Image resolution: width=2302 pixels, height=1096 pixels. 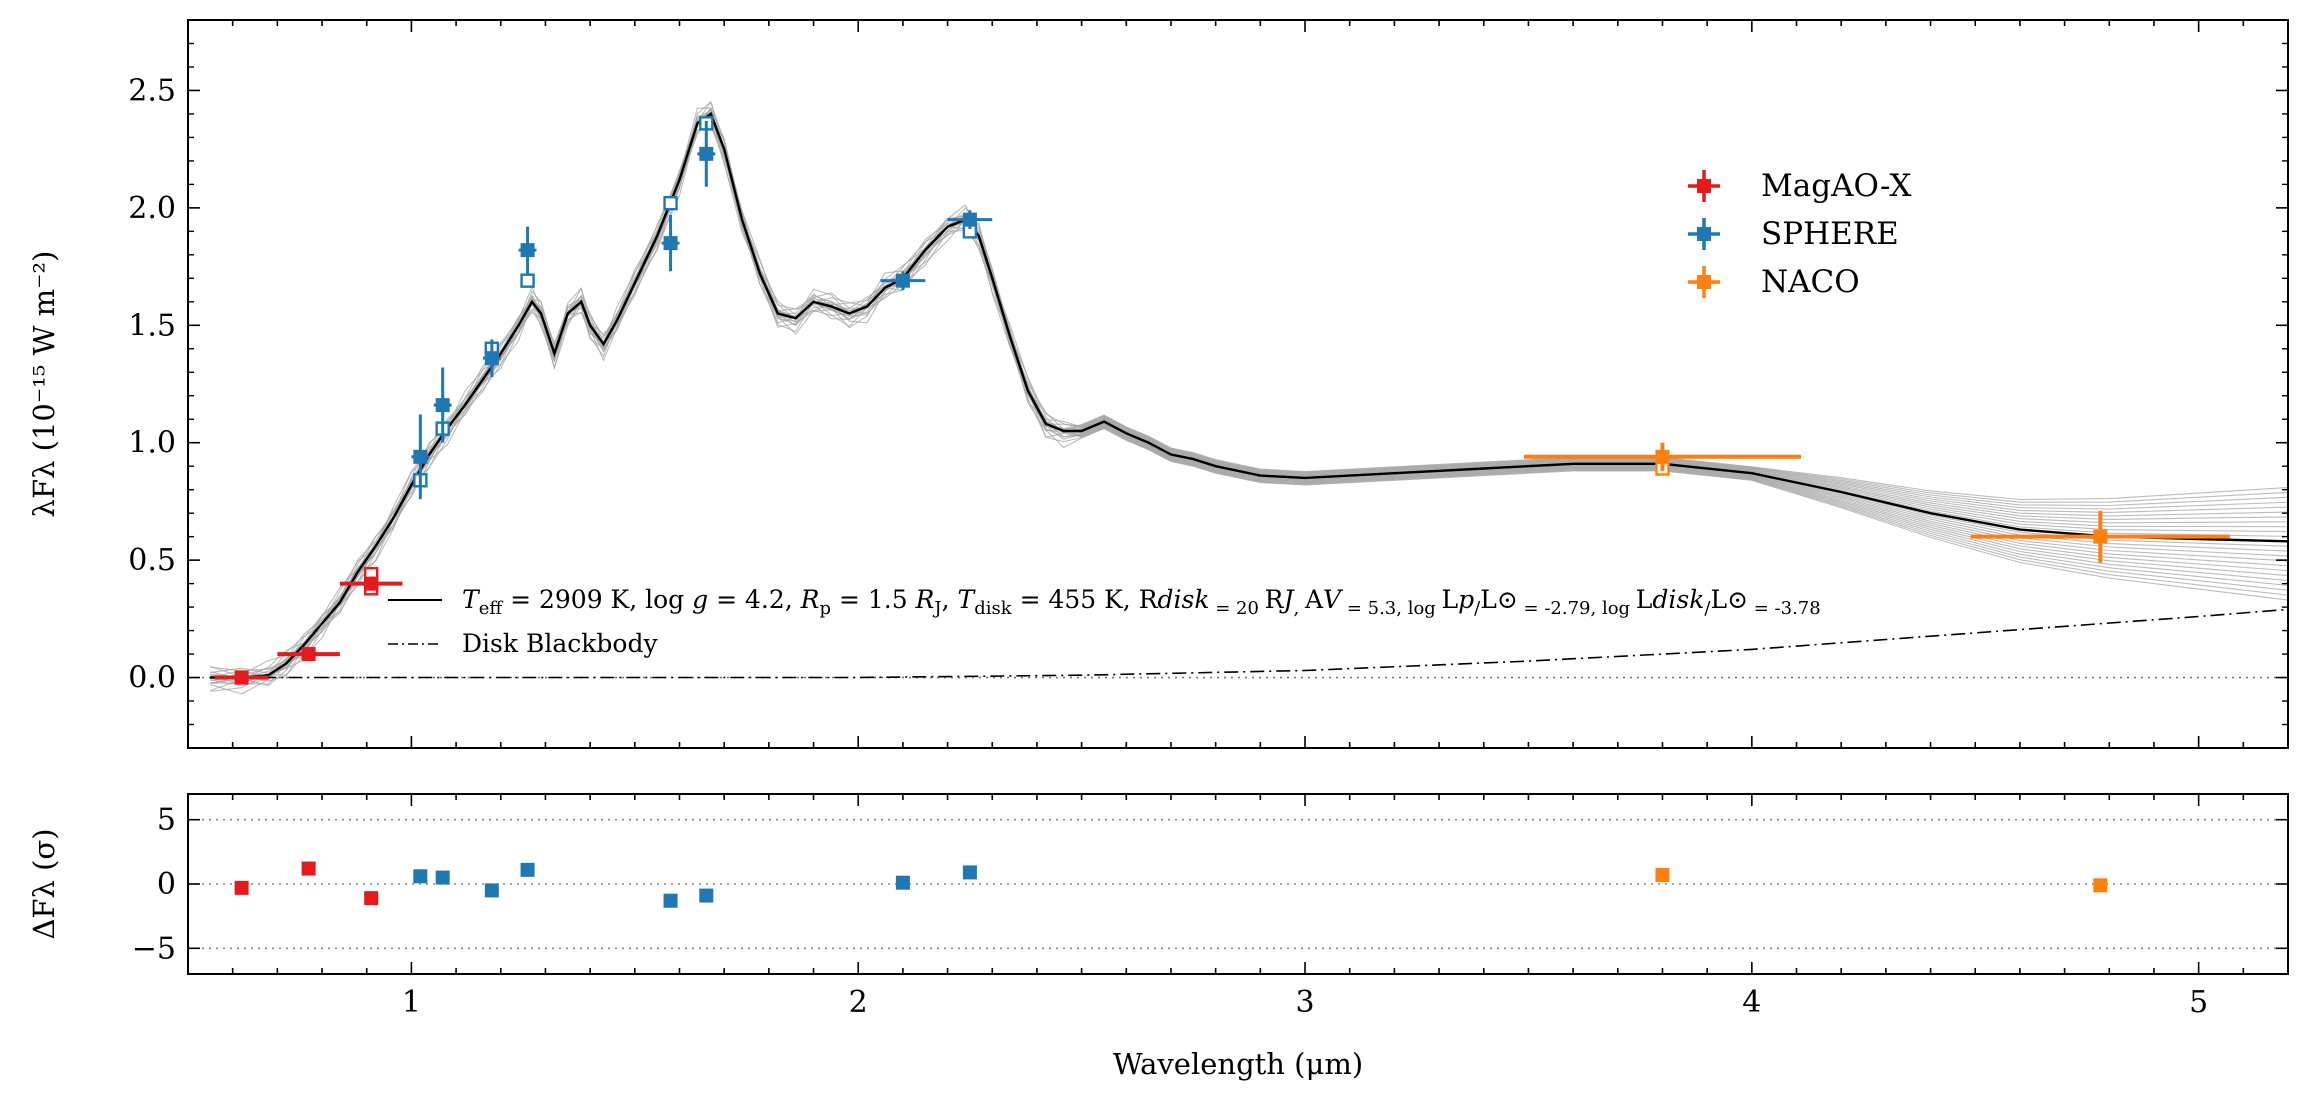 I want to click on model-label-part: = 2909 K, log, so click(x=597, y=599).